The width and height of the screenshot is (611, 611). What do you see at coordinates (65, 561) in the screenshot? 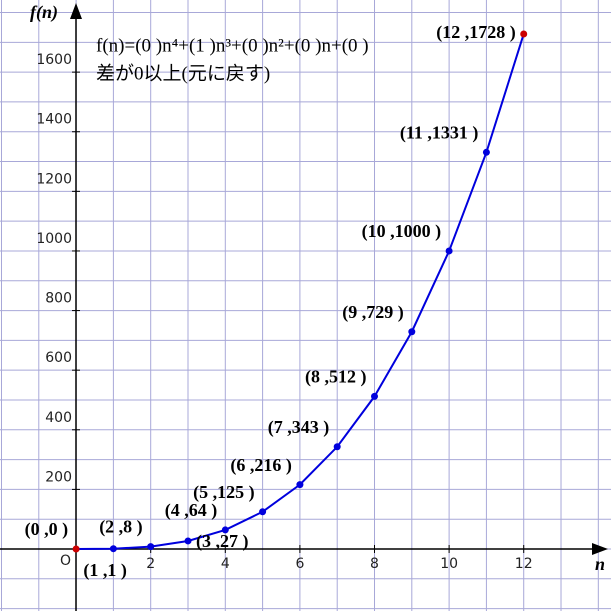
I see `origin-label: O` at bounding box center [65, 561].